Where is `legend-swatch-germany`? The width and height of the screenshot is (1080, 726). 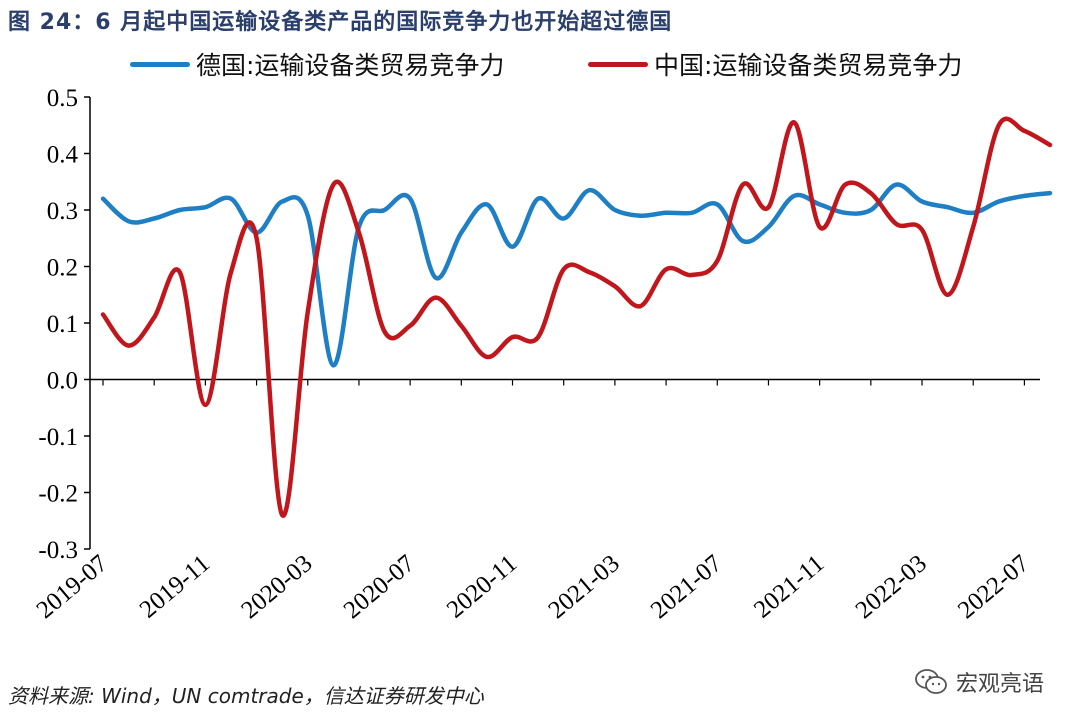 legend-swatch-germany is located at coordinates (160, 64).